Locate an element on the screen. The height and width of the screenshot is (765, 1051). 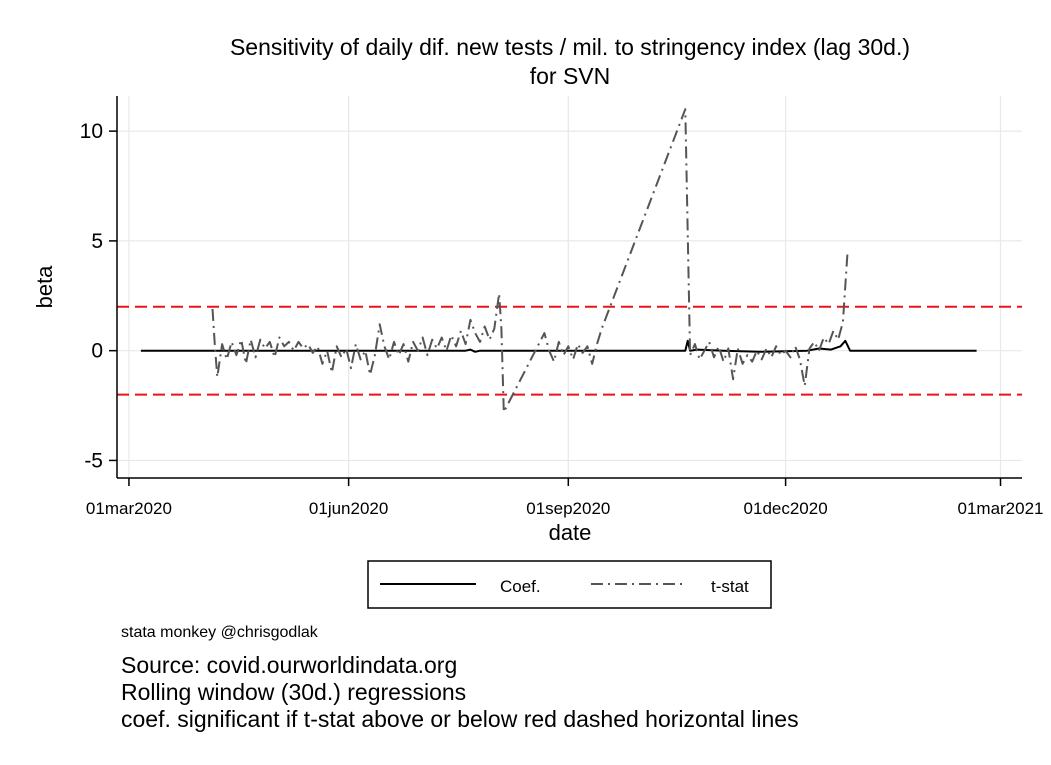
source-note: Source: covid.ourworldindata.org is located at coordinates (289, 665).